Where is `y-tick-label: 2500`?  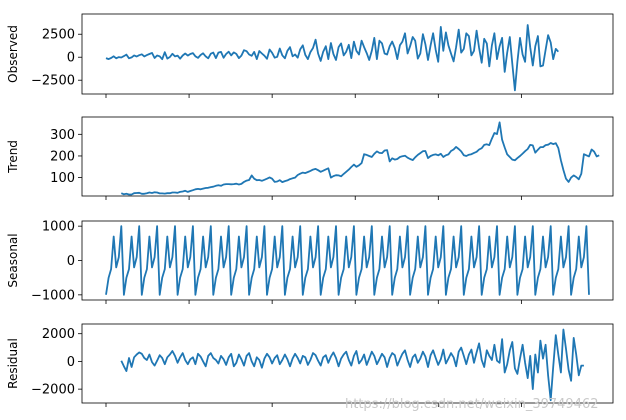
y-tick-label: 2500 is located at coordinates (58, 35).